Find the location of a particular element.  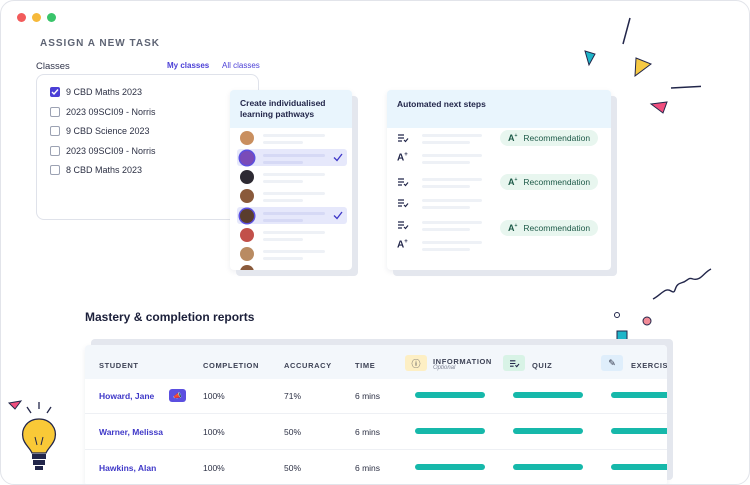

window-controls is located at coordinates (36, 17).